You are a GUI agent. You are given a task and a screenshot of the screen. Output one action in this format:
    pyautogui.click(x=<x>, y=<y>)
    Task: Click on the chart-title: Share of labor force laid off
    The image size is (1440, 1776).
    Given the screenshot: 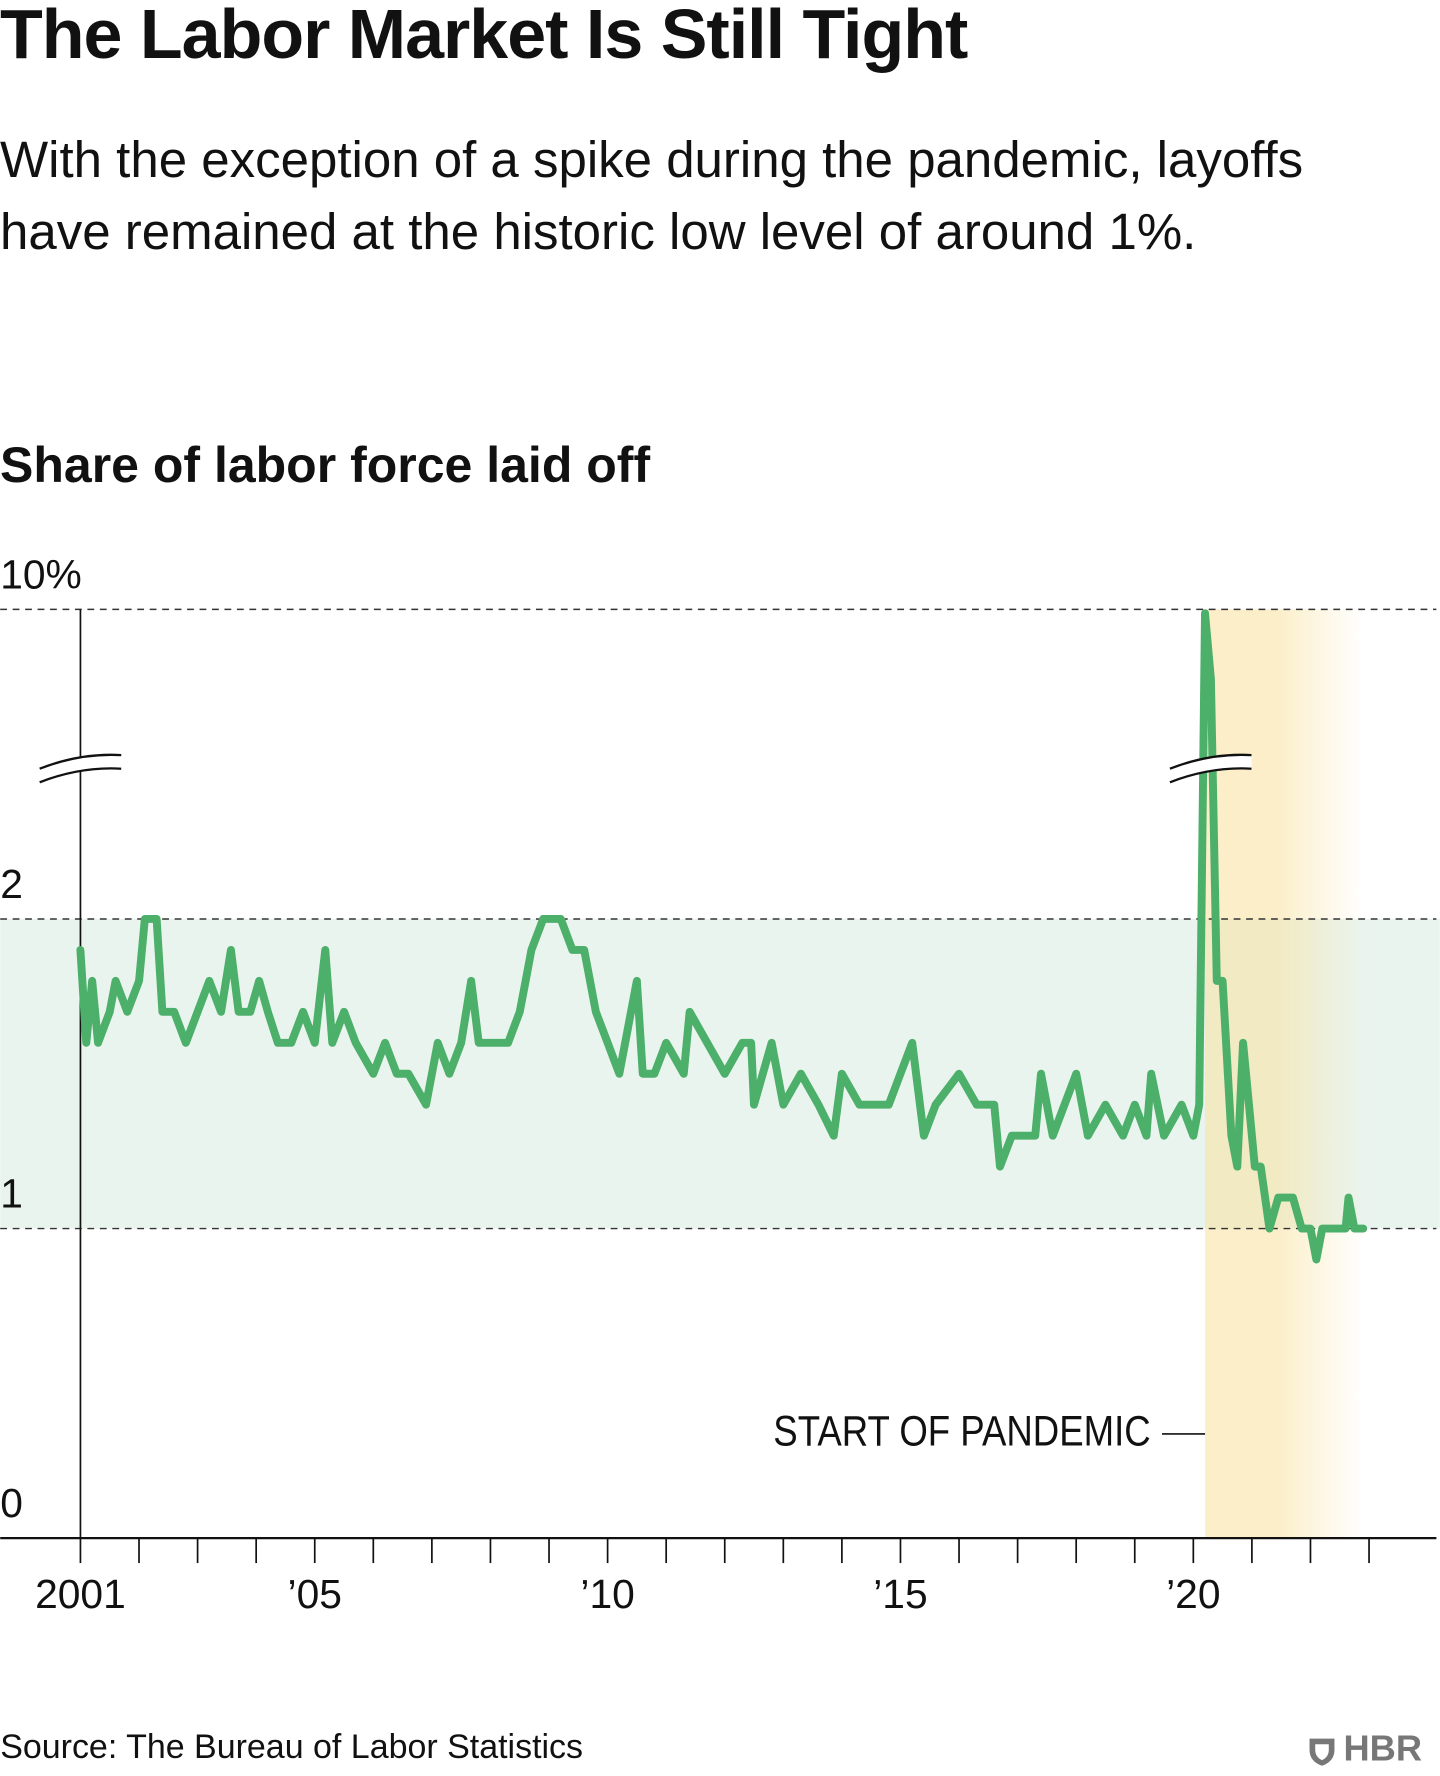 What is the action you would take?
    pyautogui.click(x=325, y=465)
    